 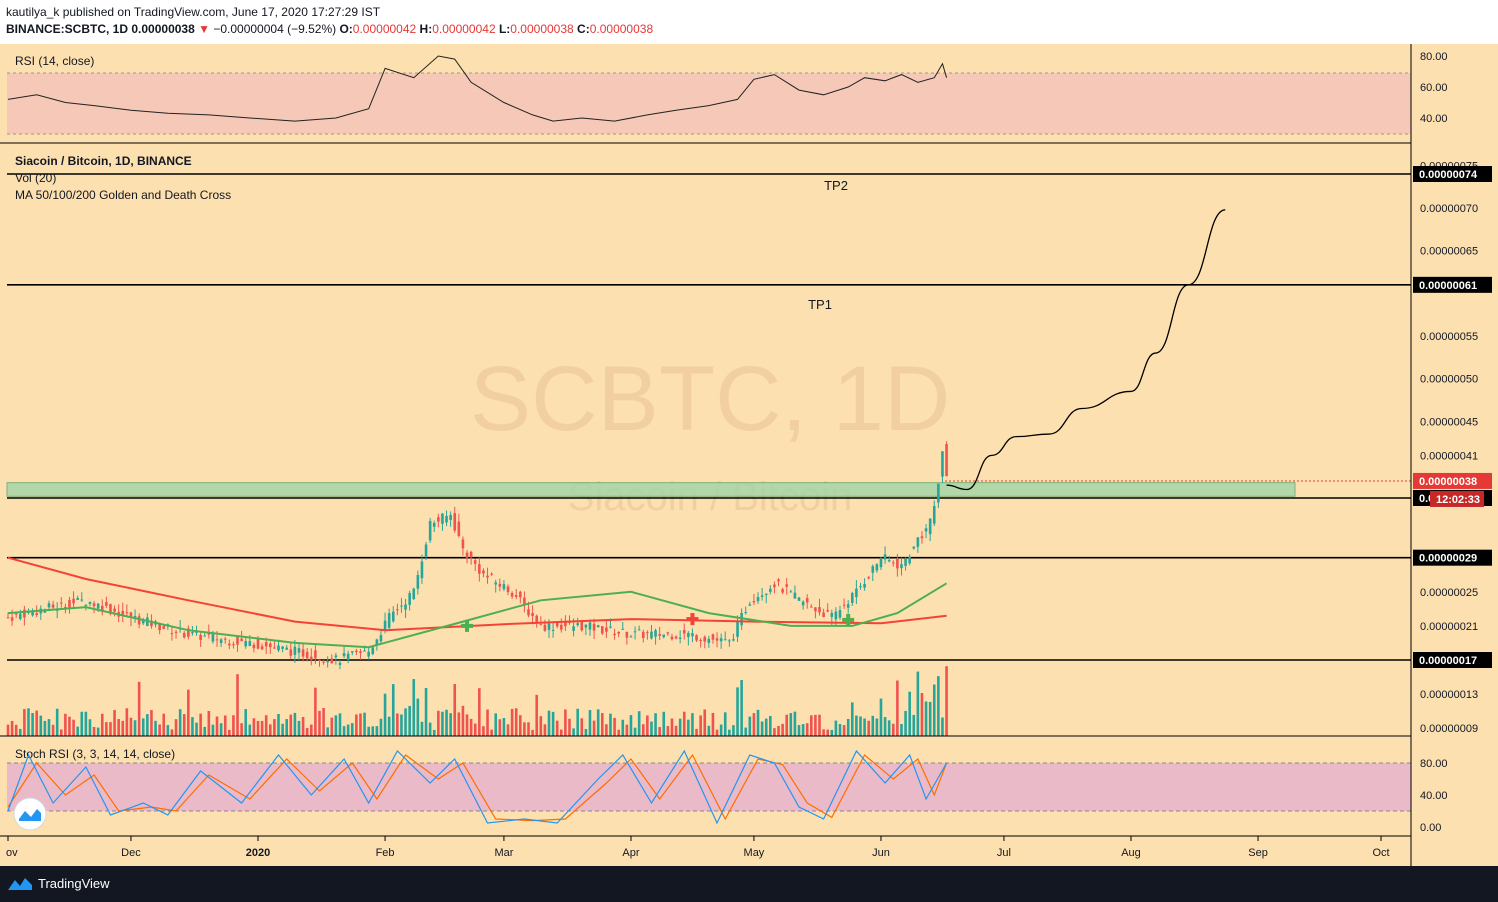 What do you see at coordinates (1458, 500) in the screenshot?
I see `countdown-text: 12:02:33` at bounding box center [1458, 500].